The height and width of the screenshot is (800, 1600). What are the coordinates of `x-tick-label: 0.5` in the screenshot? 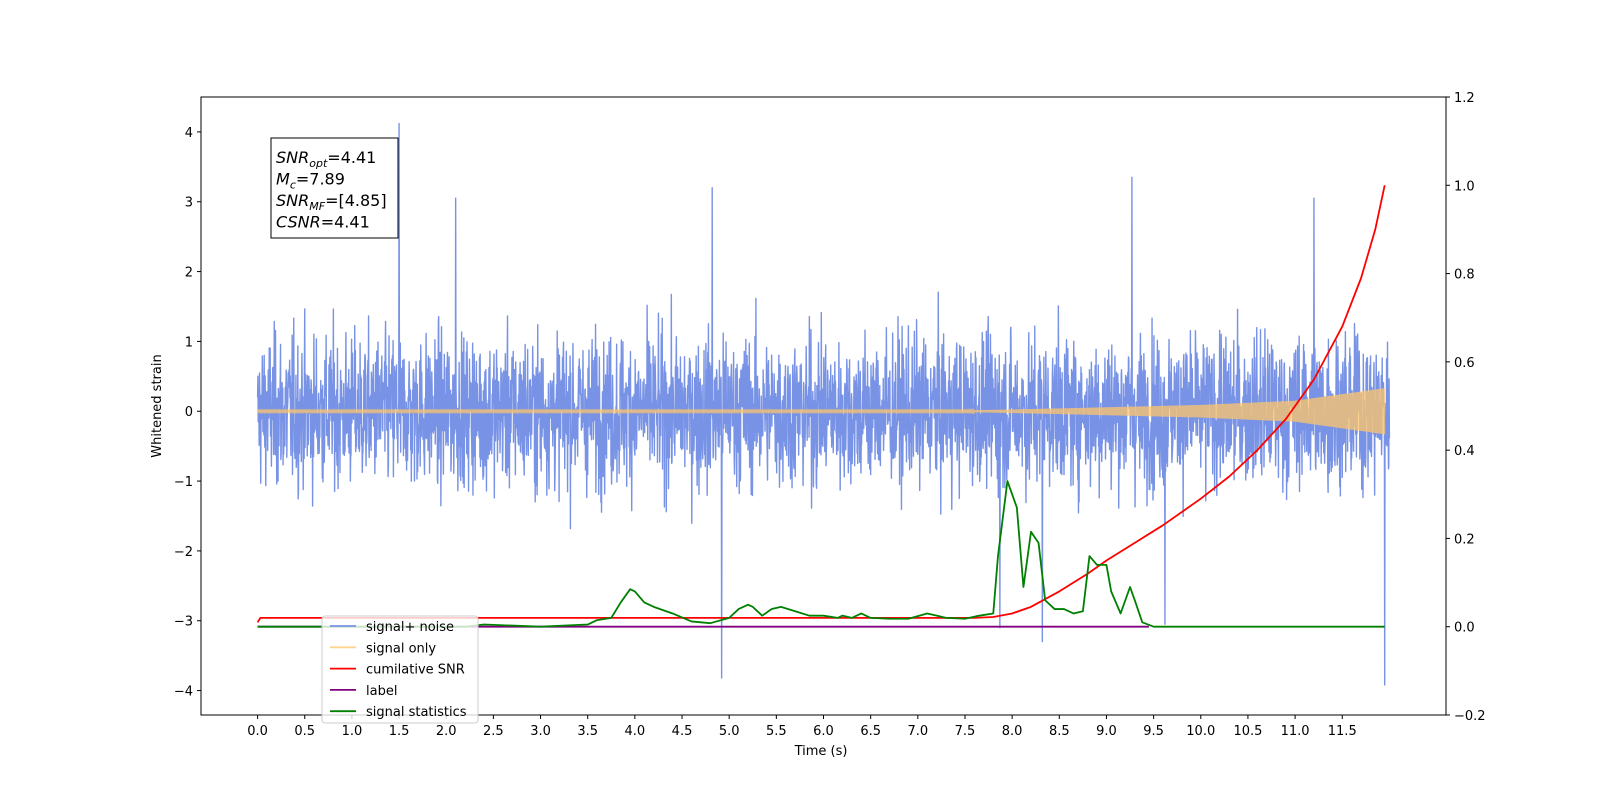 It's located at (304, 731).